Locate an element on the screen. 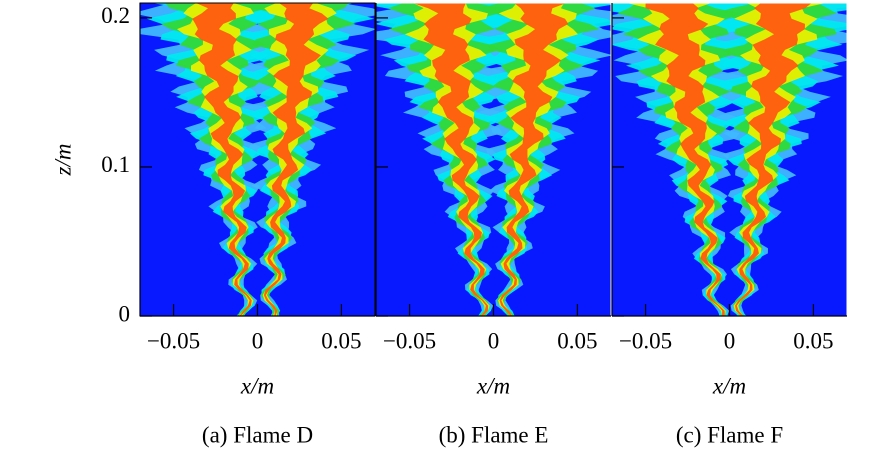 This screenshot has height=456, width=886. y-axis-label: z/m is located at coordinates (62, 160).